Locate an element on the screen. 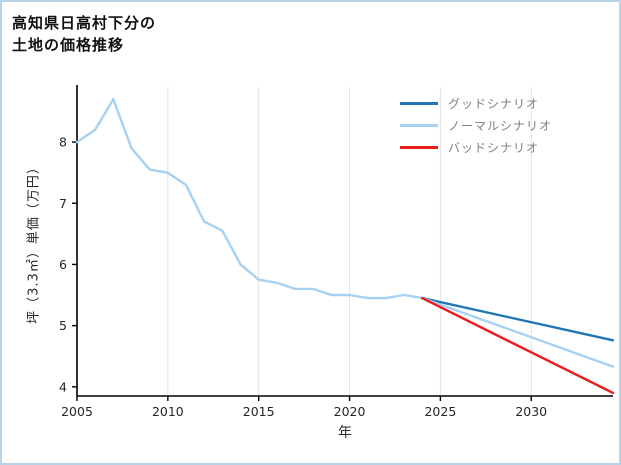 The image size is (621, 465). chart-title-line2: 土地の価格推移 is located at coordinates (68, 45).